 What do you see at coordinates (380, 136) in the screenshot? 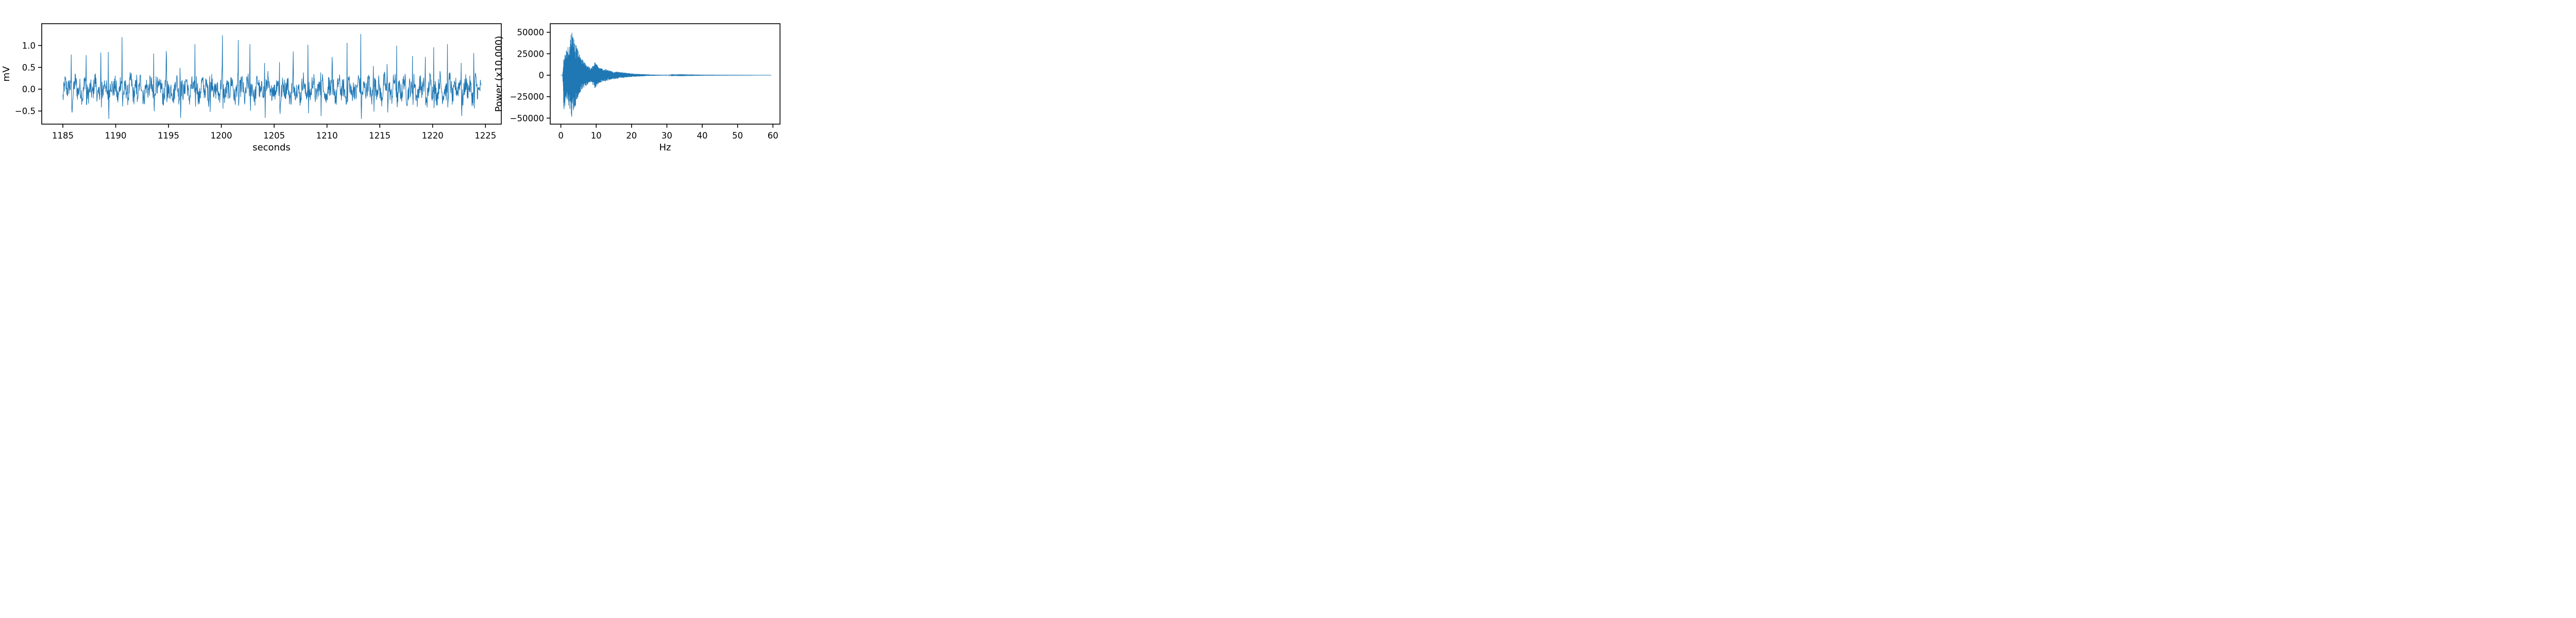
I see `ecg-x-tick-label: 1215` at bounding box center [380, 136].